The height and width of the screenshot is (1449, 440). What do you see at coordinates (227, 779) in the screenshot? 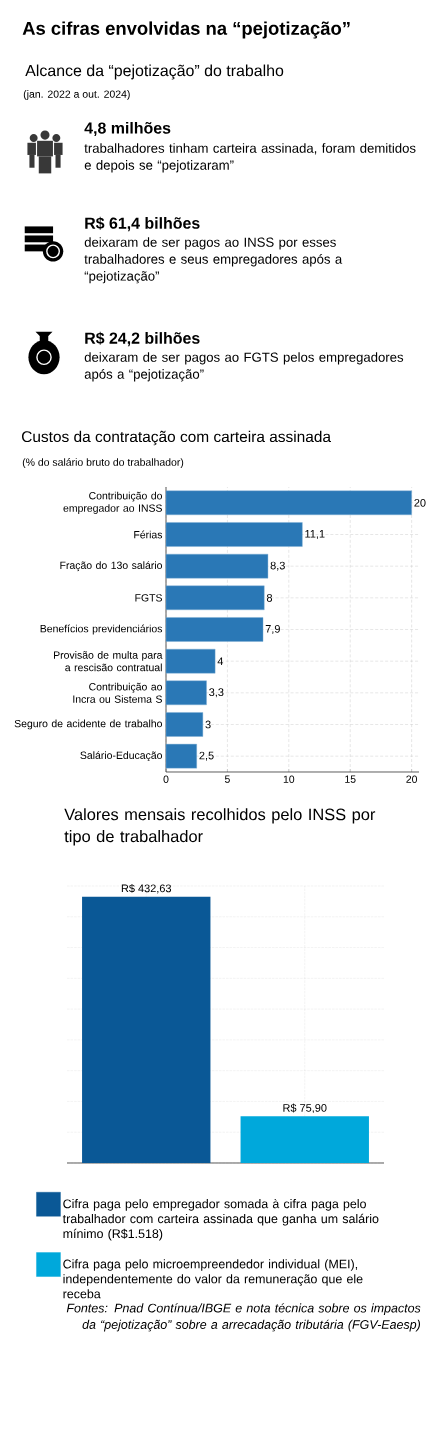
I see `x-tick-label: 5` at bounding box center [227, 779].